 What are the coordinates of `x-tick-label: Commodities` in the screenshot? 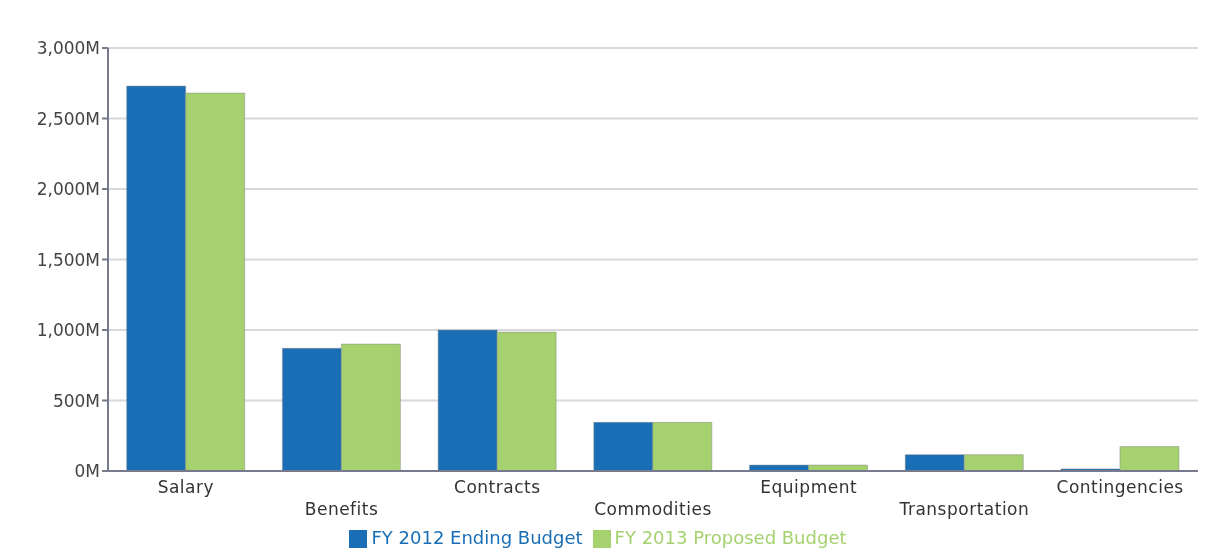 It's located at (653, 509).